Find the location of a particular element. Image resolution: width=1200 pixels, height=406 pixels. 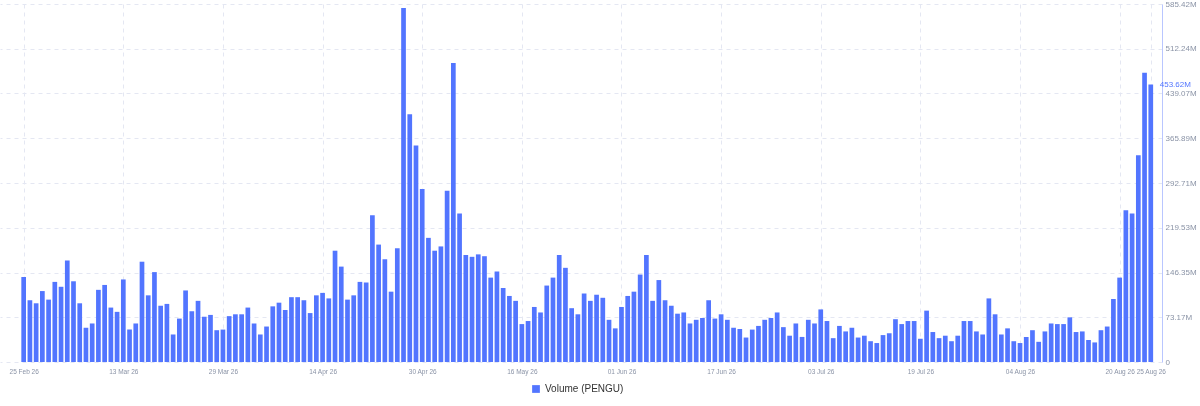

y-tick-label: 585.42M is located at coordinates (1181, 4).